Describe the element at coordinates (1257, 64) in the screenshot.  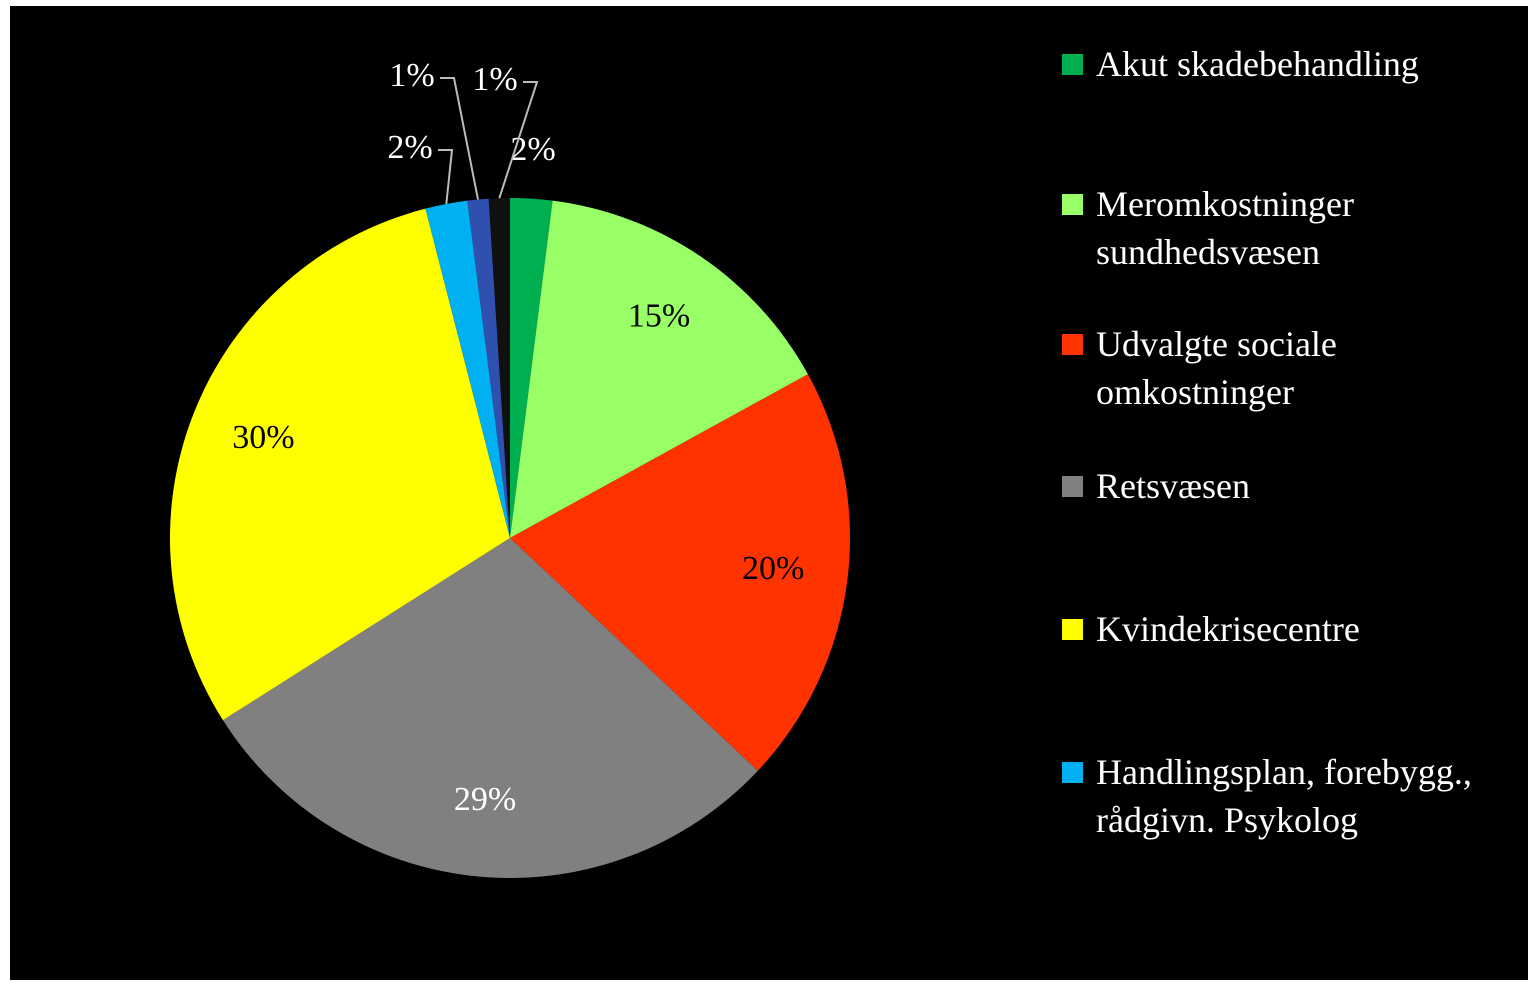
I see `legend-label: Akut skadebehandling` at that location.